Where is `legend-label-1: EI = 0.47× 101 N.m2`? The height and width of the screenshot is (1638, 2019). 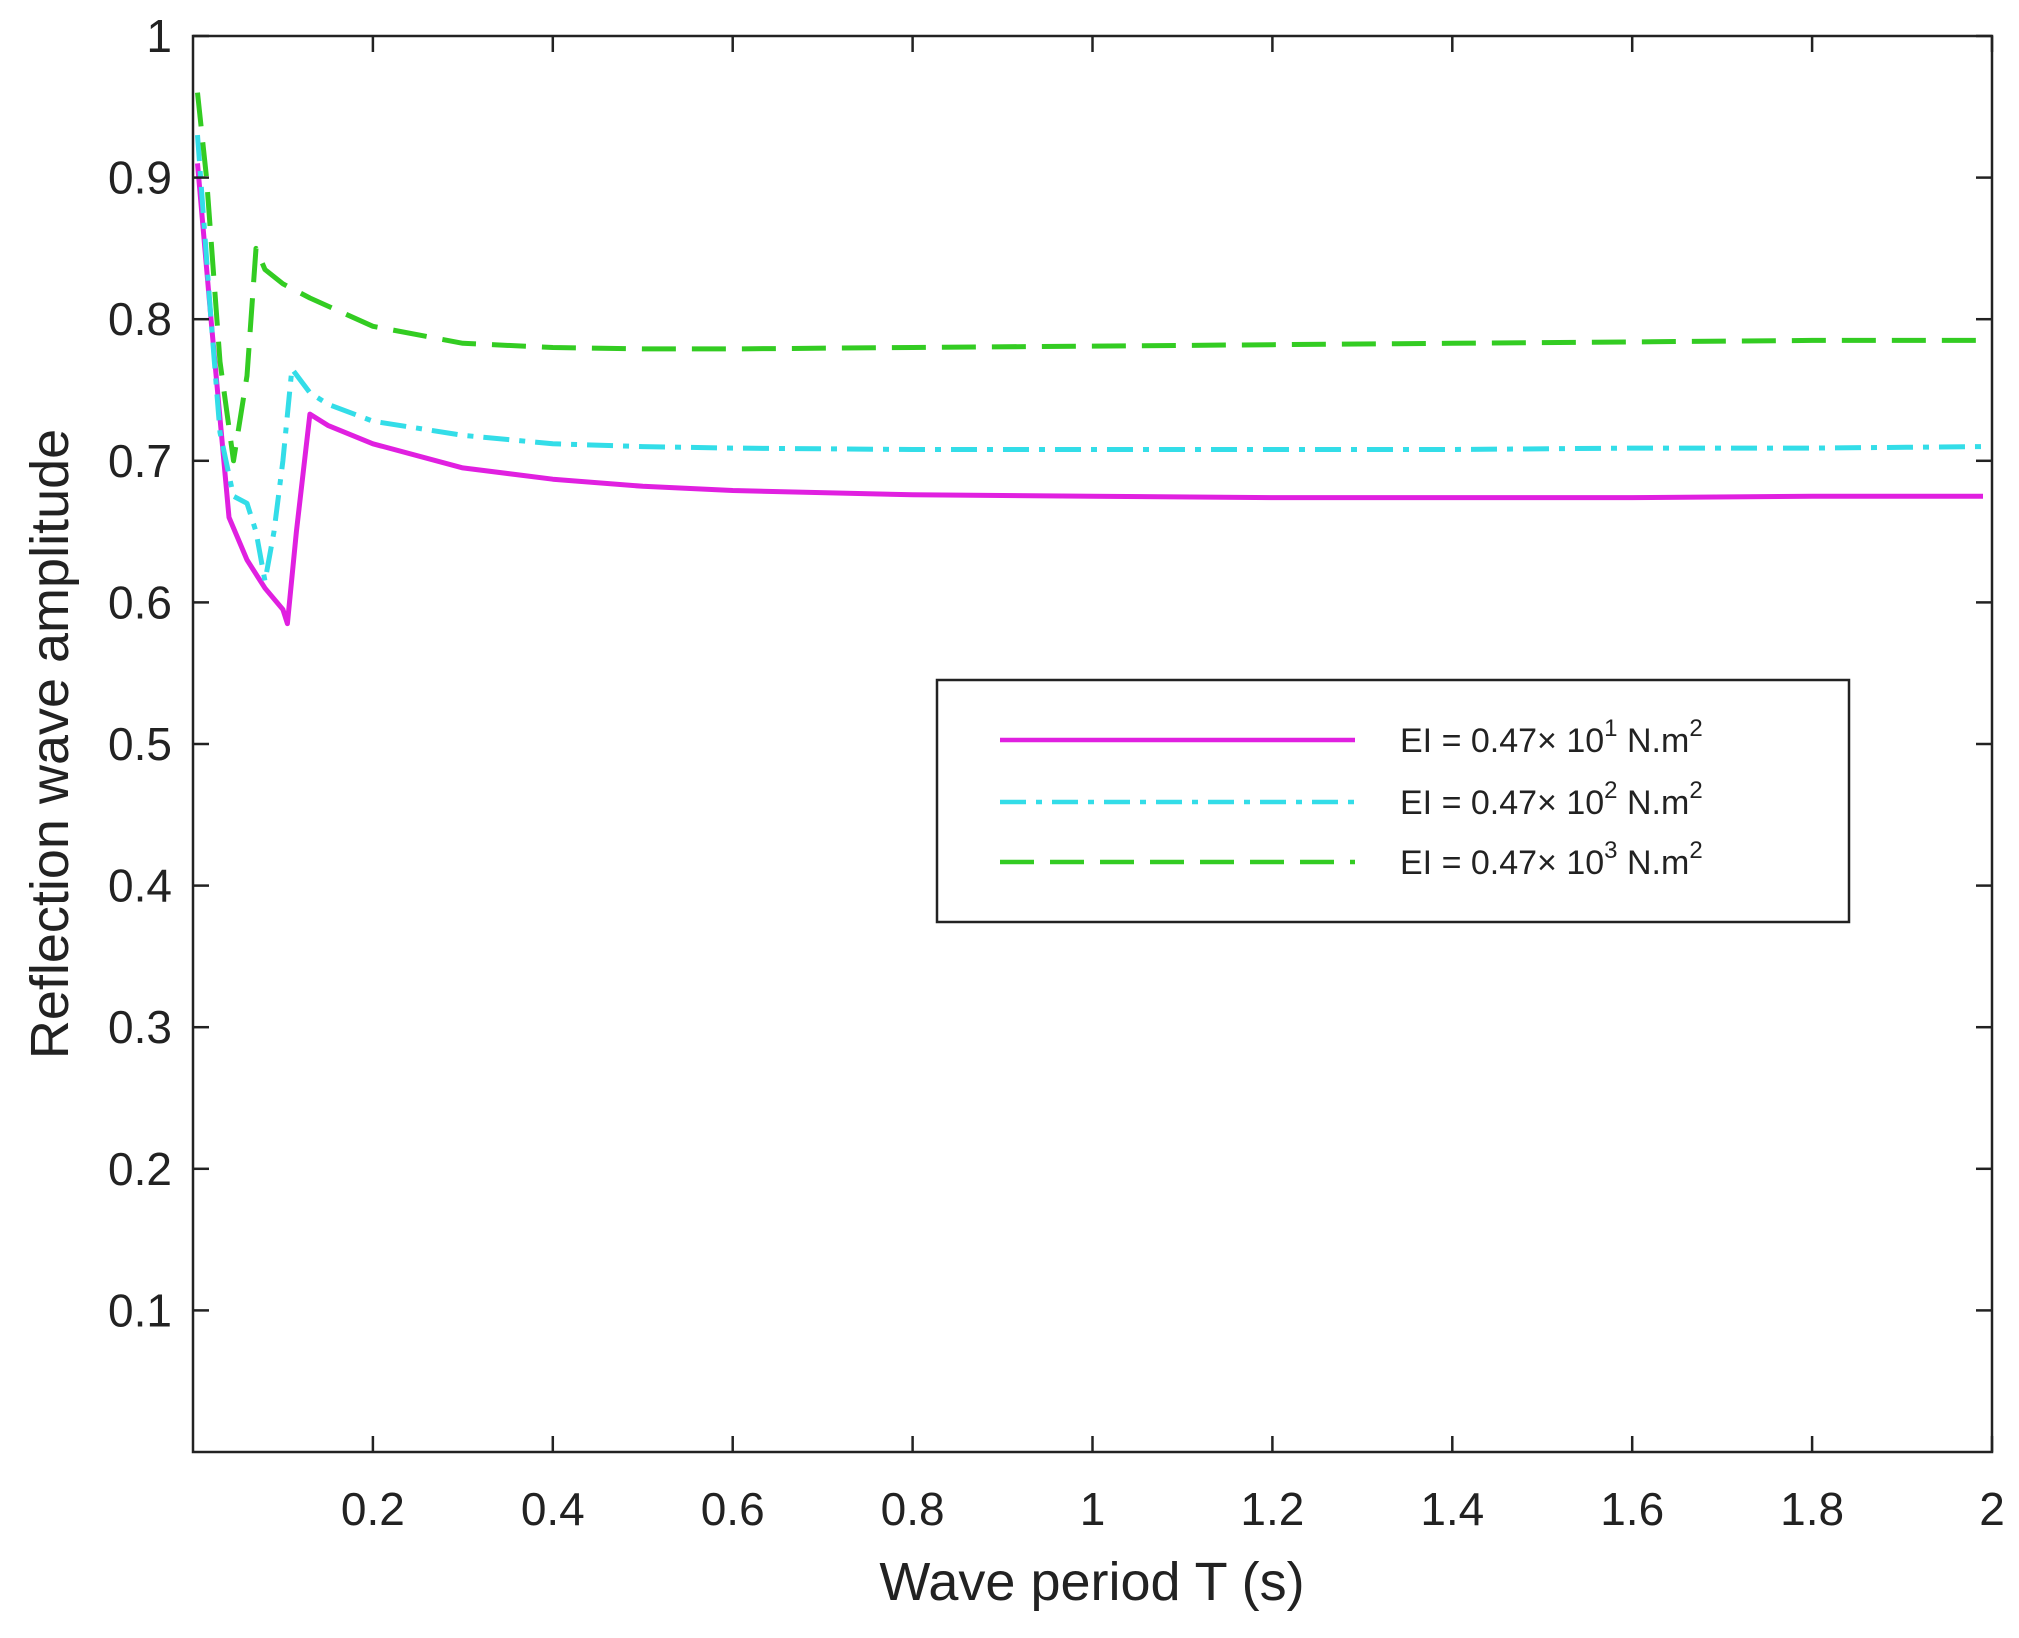
legend-label-1: EI = 0.47× 101 N.m2 is located at coordinates (1551, 737).